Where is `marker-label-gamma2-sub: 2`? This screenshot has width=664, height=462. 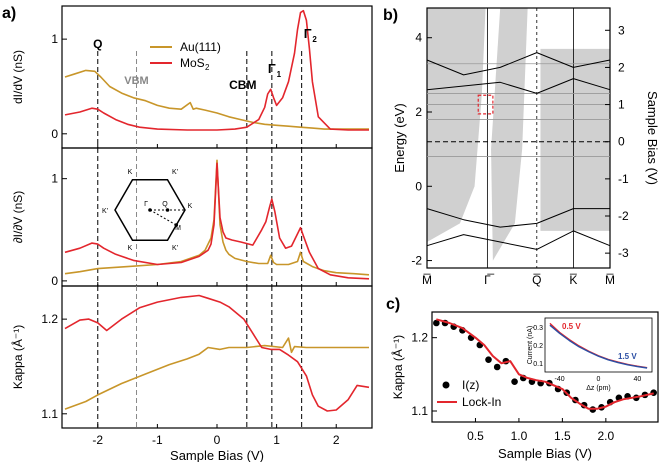
marker-label-gamma2-sub: 2 is located at coordinates (314, 39).